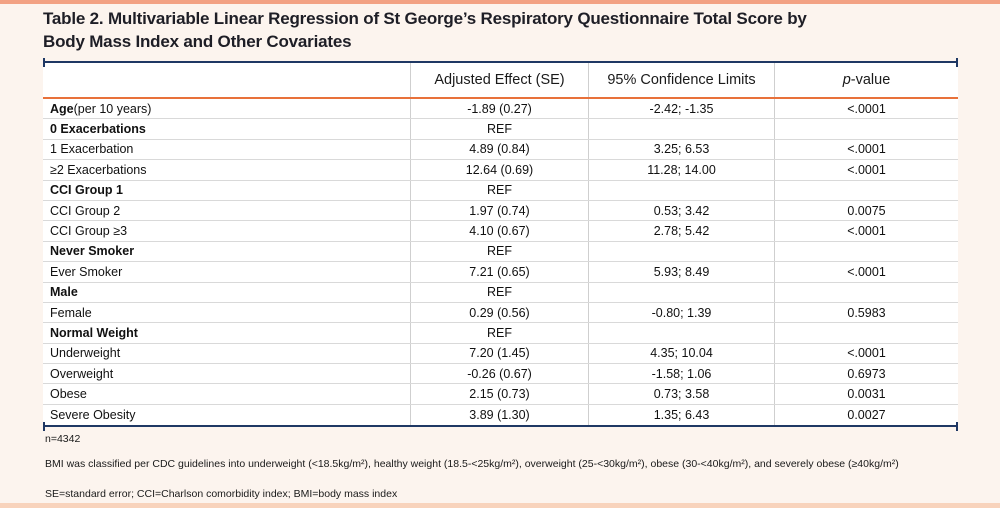 This screenshot has height=508, width=1000. I want to click on table-row: Underweight 7.20 (1.45) 4.35; 10.04 <.0001, so click(500, 354).